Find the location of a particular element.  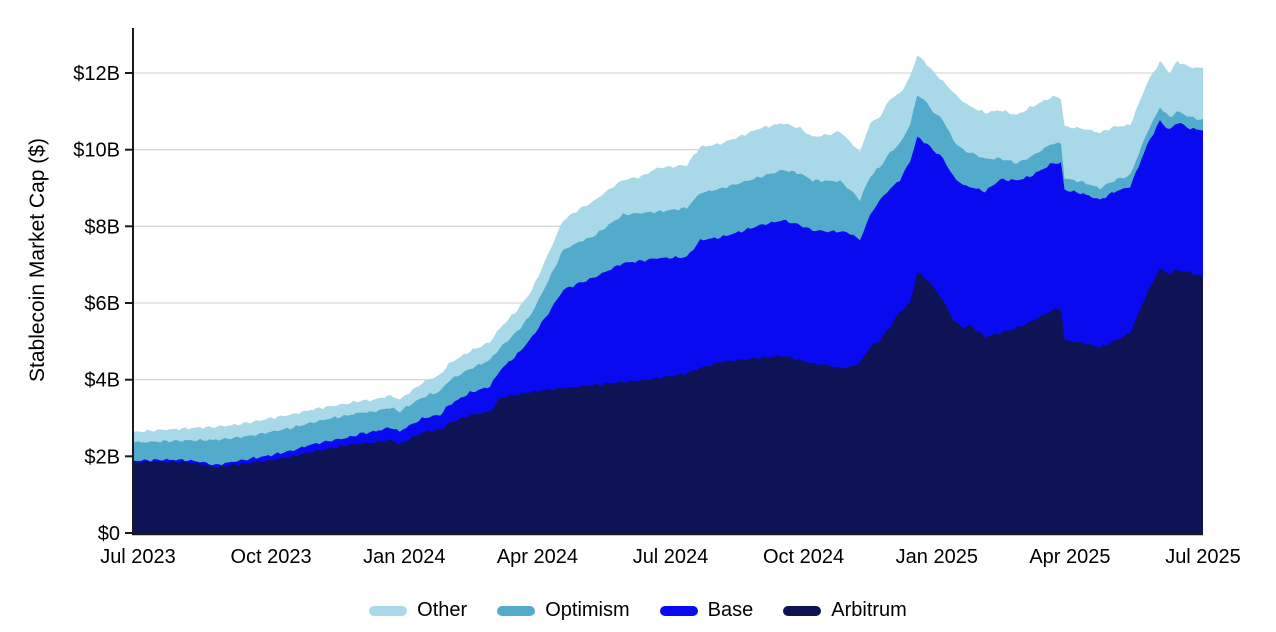

y-tick-label: $12B is located at coordinates (96, 74).